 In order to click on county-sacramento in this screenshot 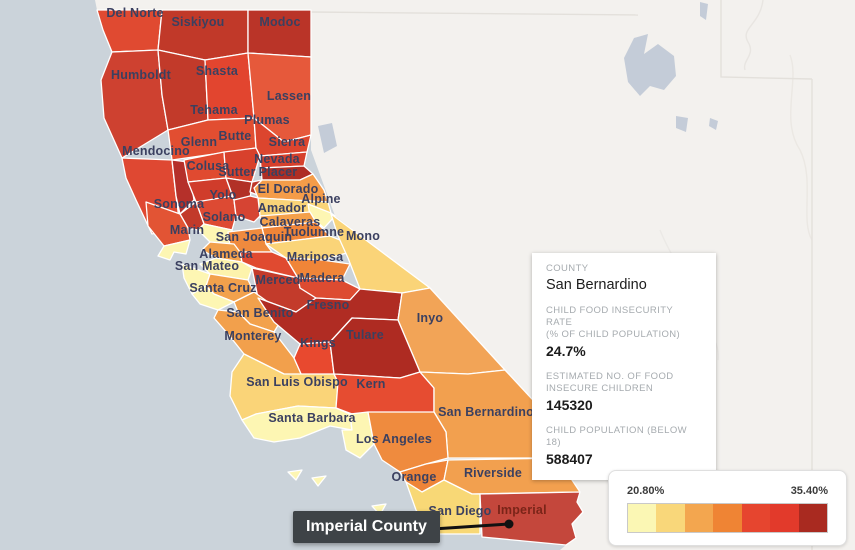, I will do `click(247, 209)`.